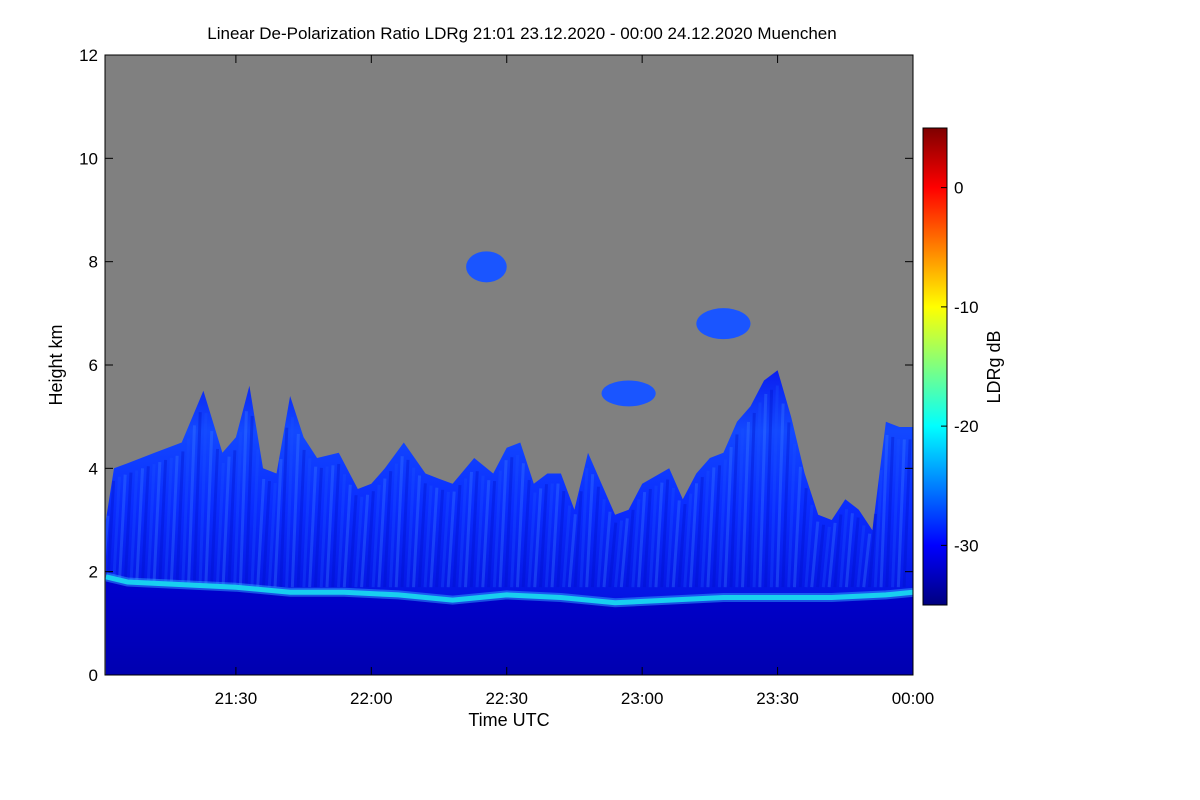 This screenshot has height=800, width=1200. Describe the element at coordinates (236, 698) in the screenshot. I see `x-tick-label: 21:30` at that location.